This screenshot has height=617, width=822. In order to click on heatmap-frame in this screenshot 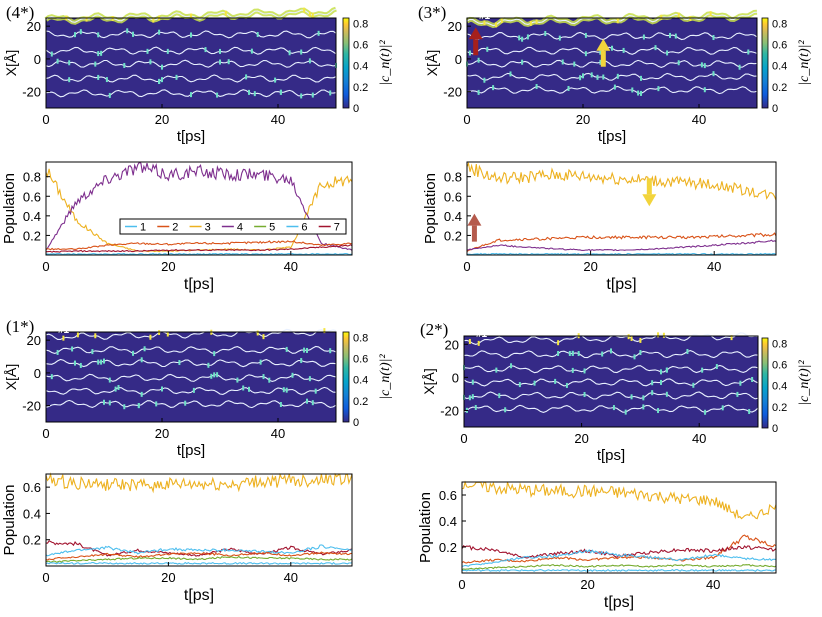, I will do `click(191, 377)`.